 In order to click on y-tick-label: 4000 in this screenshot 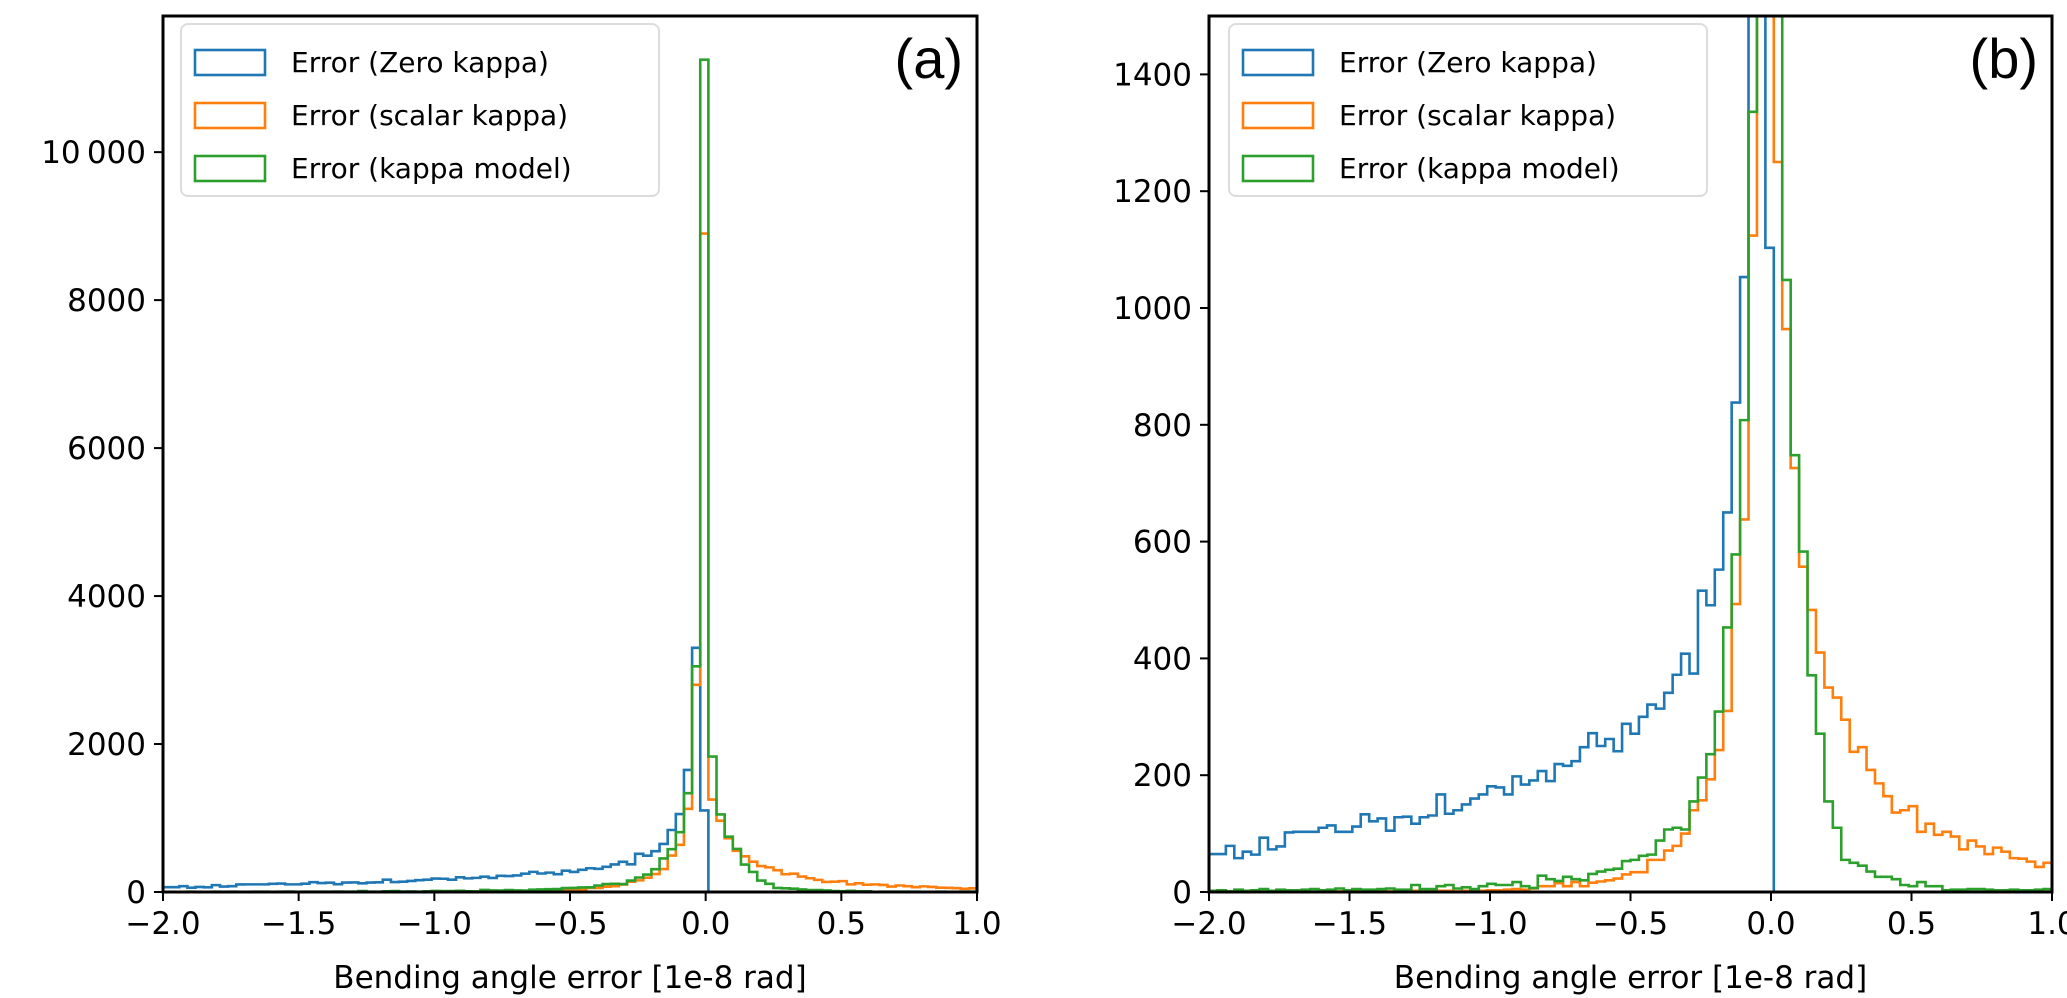, I will do `click(106, 597)`.